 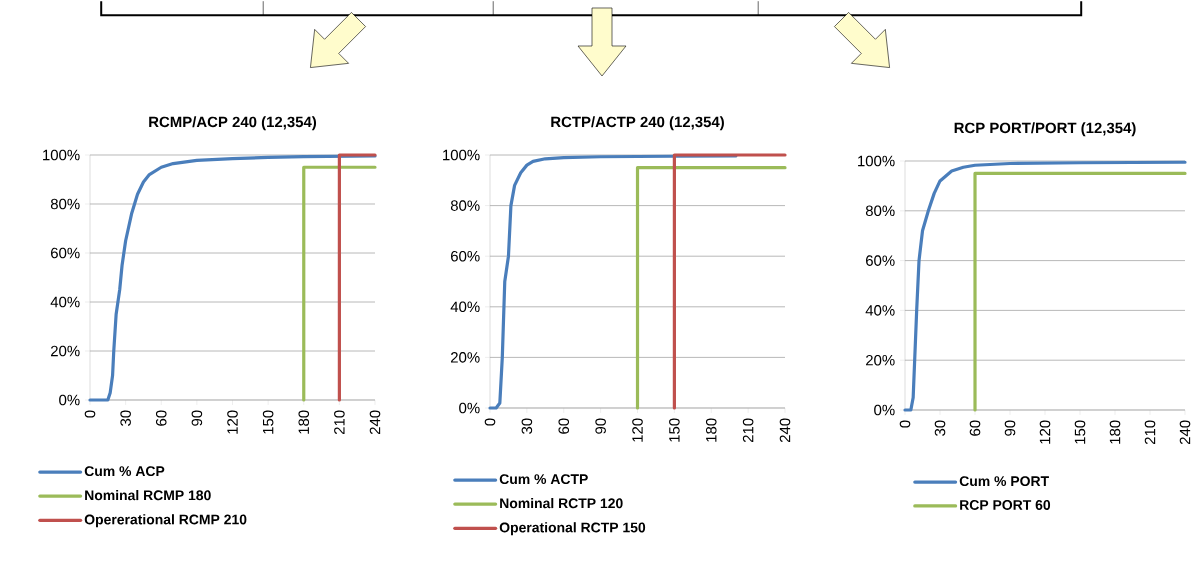 I want to click on legend-label: Cum % ACP, so click(x=124, y=471).